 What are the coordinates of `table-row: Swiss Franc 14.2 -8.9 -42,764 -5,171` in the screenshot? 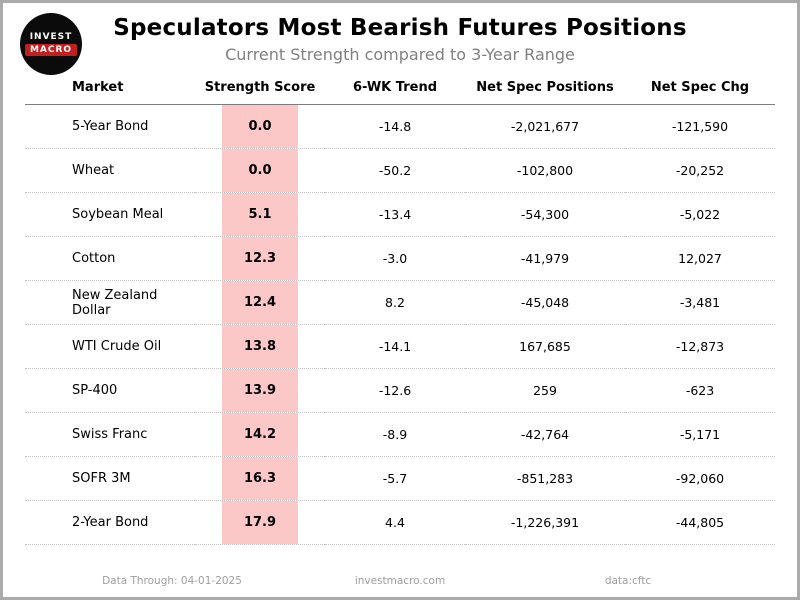 It's located at (400, 434).